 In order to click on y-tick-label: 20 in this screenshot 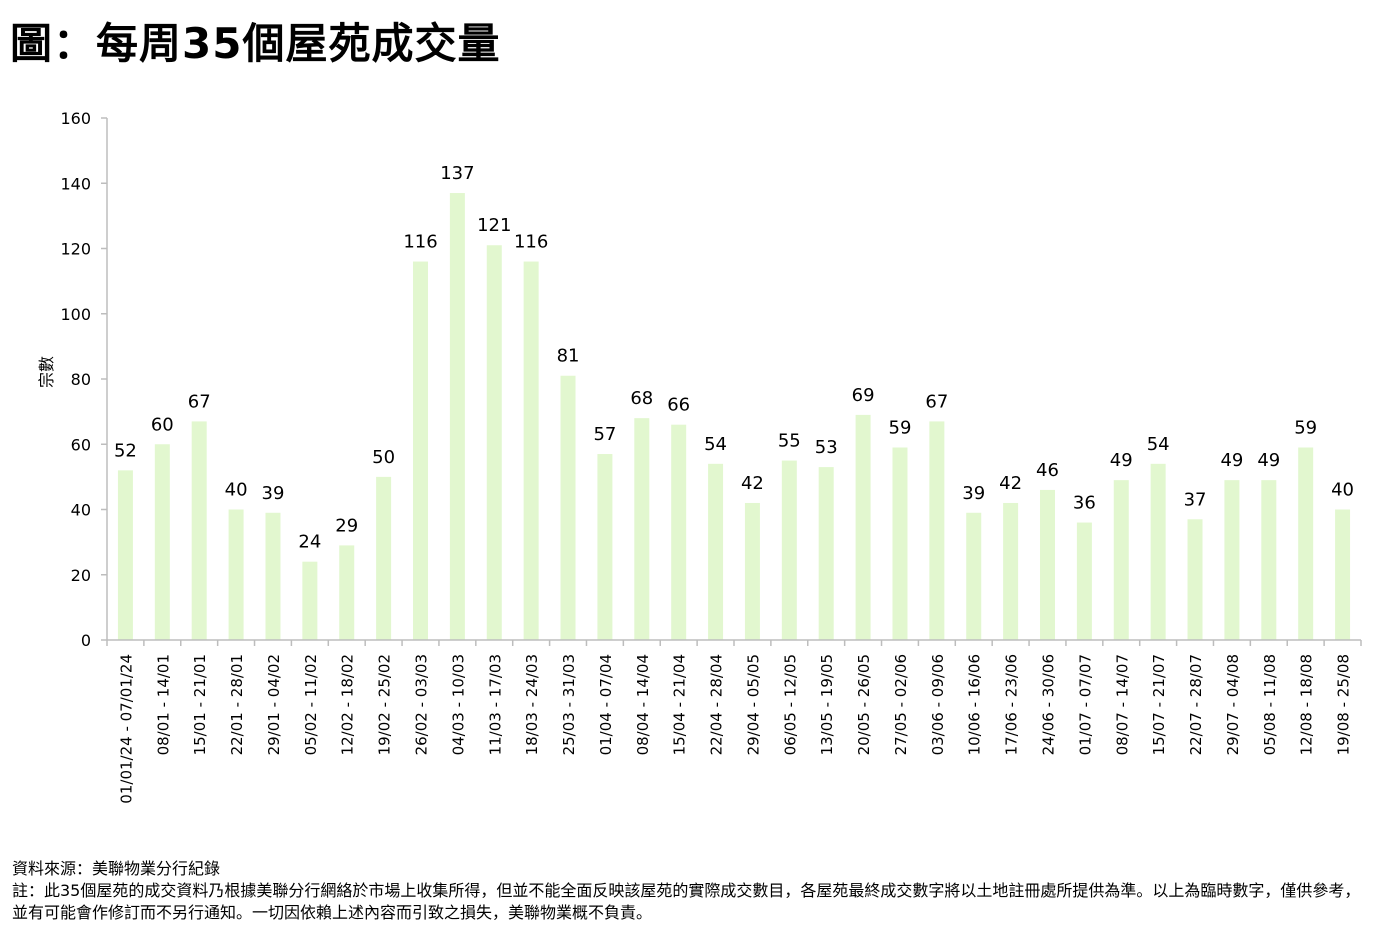, I will do `click(81, 575)`.